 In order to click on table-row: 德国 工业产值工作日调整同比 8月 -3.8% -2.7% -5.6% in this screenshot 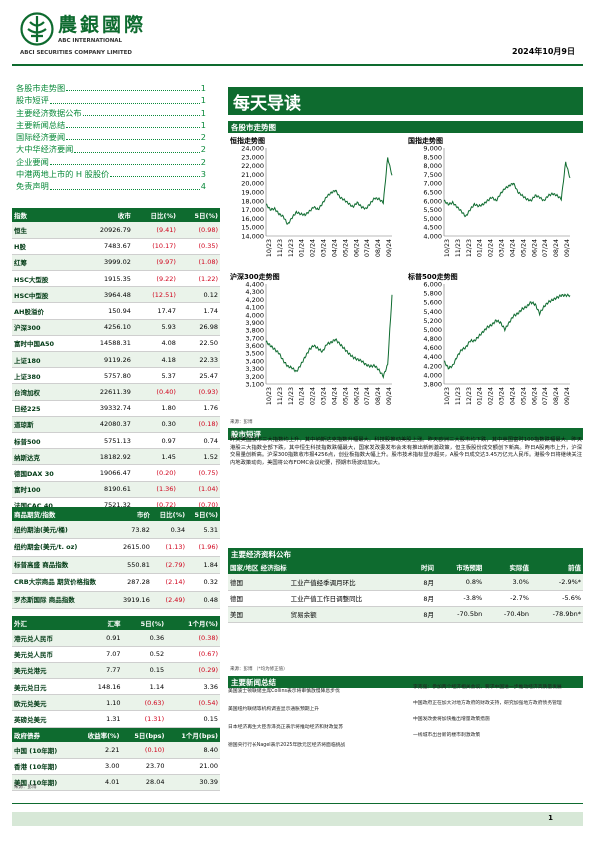, I will do `click(405, 598)`.